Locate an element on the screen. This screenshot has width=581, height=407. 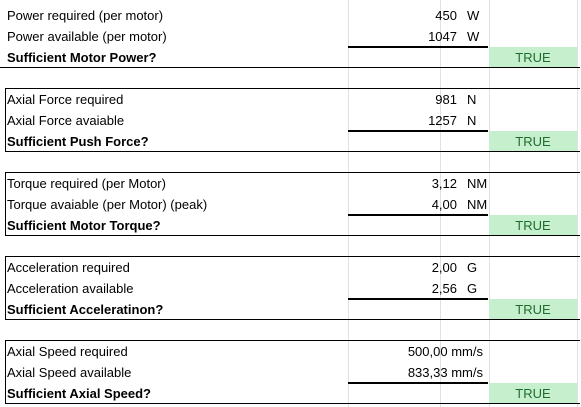
value-text: 3,12 is located at coordinates (444, 183).